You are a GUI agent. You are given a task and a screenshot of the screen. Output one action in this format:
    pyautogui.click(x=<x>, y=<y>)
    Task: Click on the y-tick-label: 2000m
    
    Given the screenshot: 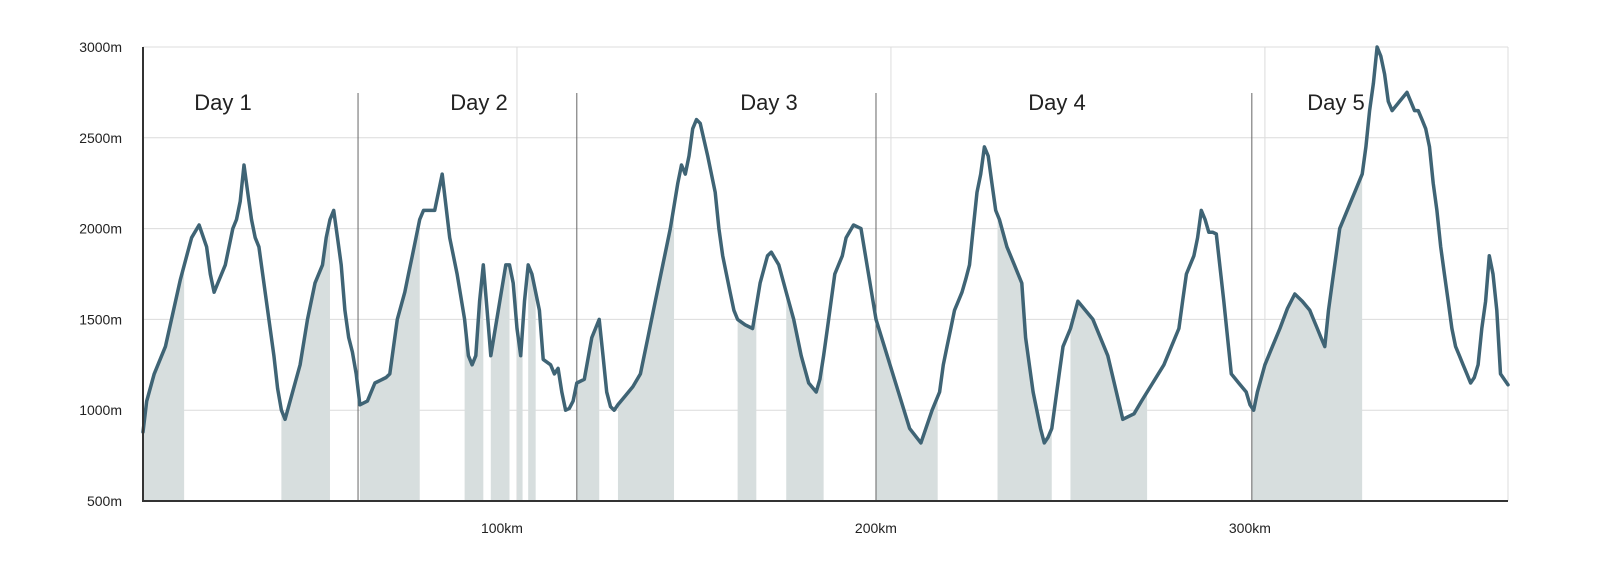 What is the action you would take?
    pyautogui.click(x=100, y=229)
    